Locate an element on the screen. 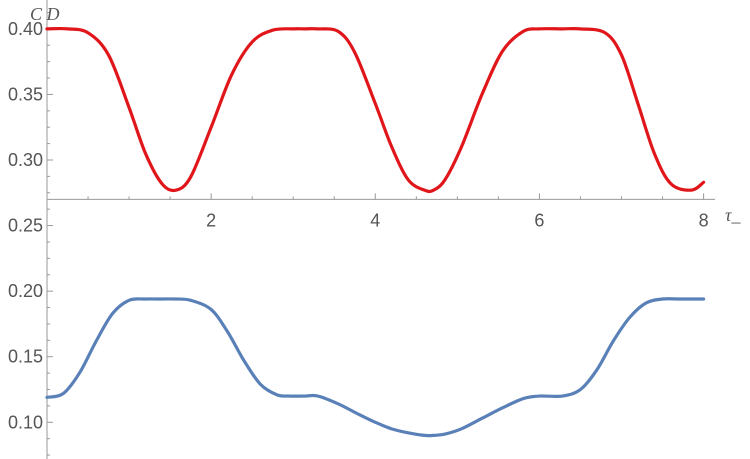 Image resolution: width=750 pixels, height=459 pixels. x-axis-title: τ_ is located at coordinates (733, 215).